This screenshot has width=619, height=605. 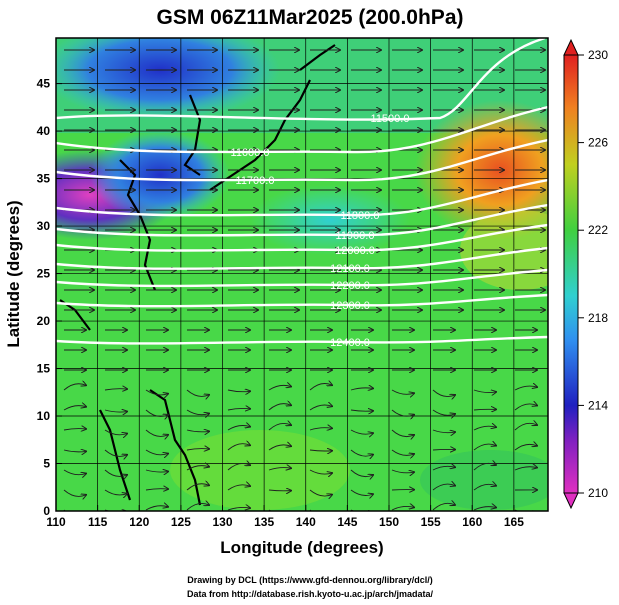 I want to click on x-tick-label: 165, so click(x=514, y=522).